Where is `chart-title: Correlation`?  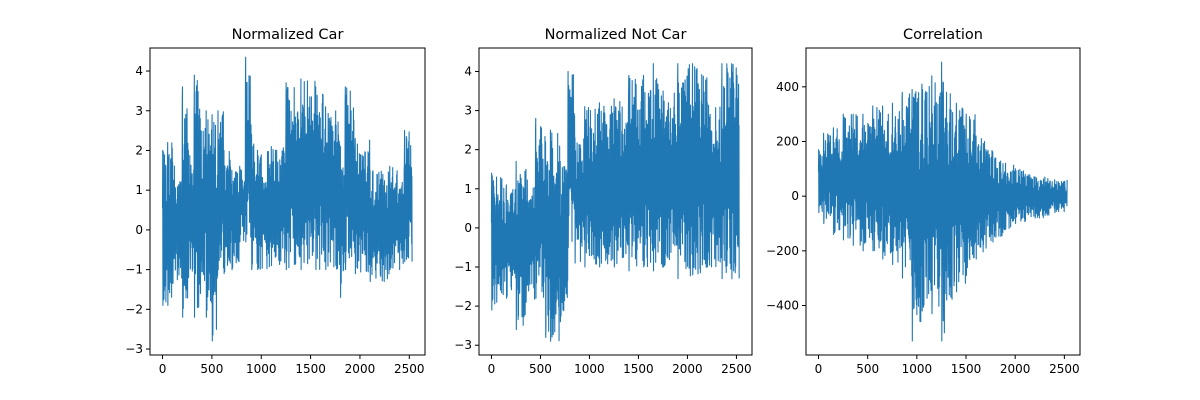
chart-title: Correlation is located at coordinates (943, 35).